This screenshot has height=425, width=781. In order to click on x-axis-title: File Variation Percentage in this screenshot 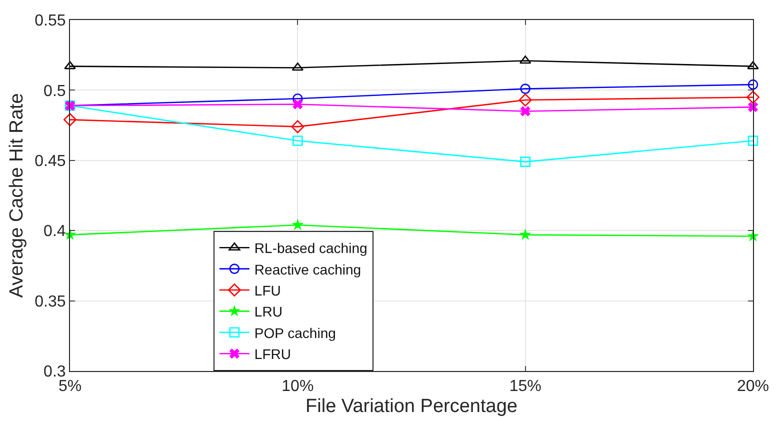, I will do `click(412, 406)`.